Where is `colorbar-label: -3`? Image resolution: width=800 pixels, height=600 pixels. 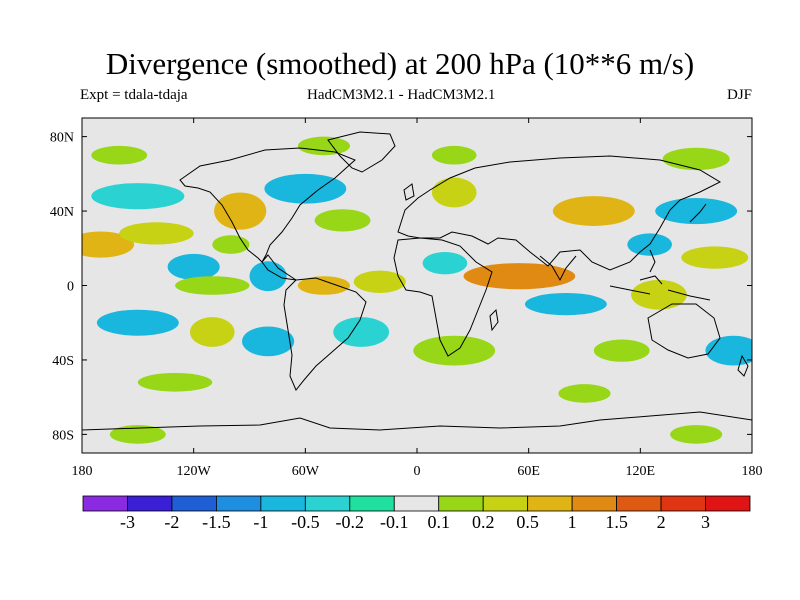 colorbar-label: -3 is located at coordinates (127, 522).